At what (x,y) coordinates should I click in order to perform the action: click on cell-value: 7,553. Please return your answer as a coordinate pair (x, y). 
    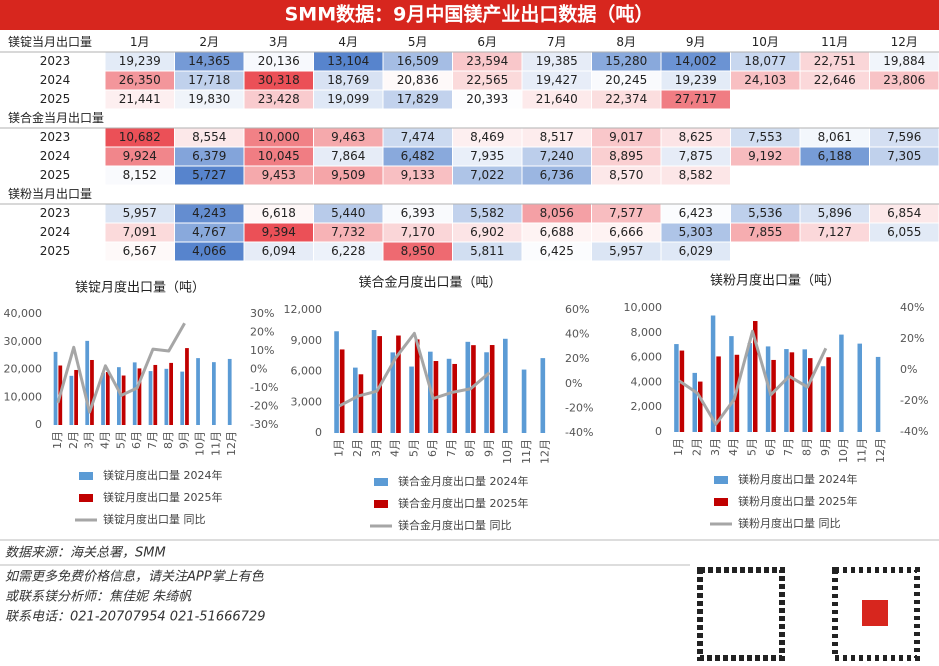
    Looking at the image, I should click on (765, 137).